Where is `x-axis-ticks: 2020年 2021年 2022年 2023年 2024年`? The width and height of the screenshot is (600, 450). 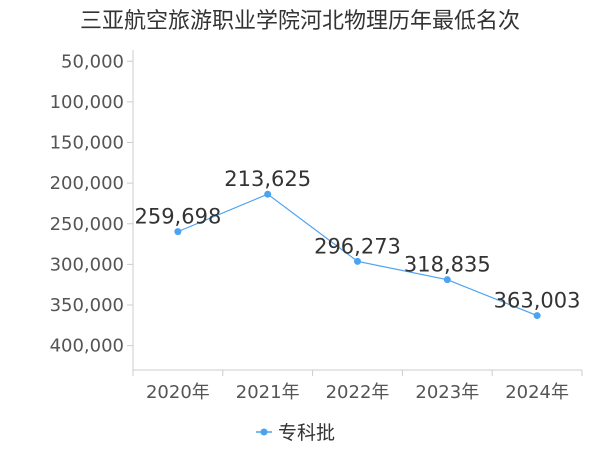 x-axis-ticks: 2020年 2021年 2022年 2023年 2024年 is located at coordinates (357, 386).